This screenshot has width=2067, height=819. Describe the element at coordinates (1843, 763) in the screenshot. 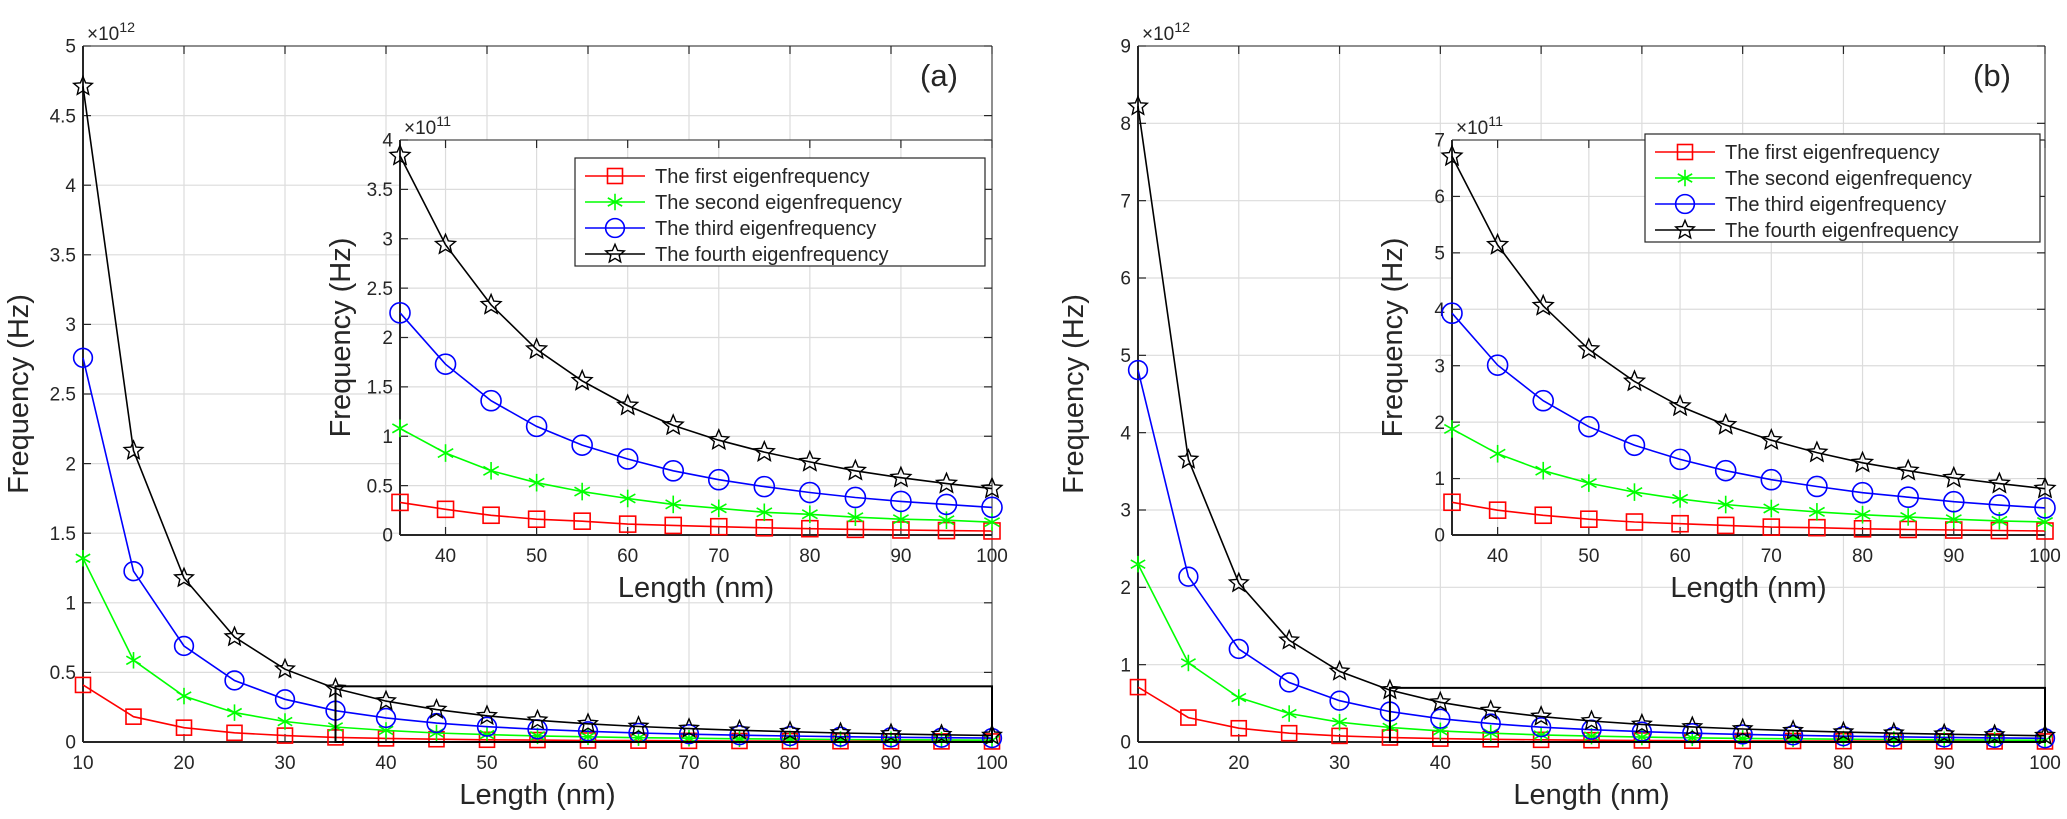

I see `x-tick-label: 80` at that location.